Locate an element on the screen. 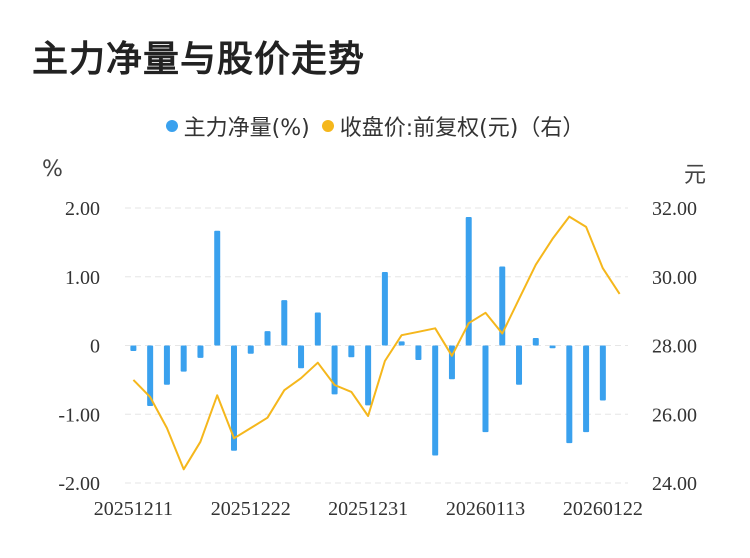 This screenshot has height=558, width=750. right-tick-label: 30.00 is located at coordinates (674, 278).